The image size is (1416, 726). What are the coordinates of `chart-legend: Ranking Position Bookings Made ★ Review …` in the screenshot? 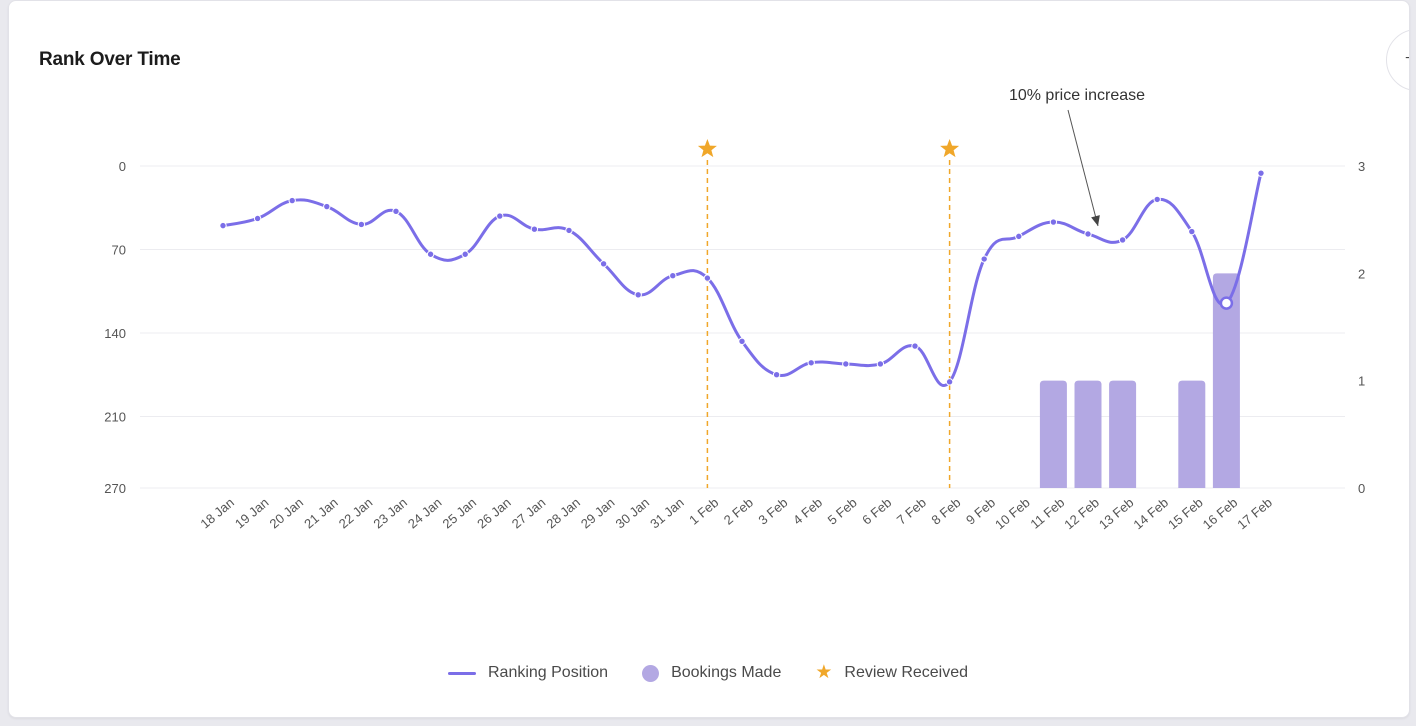 It's located at (708, 672).